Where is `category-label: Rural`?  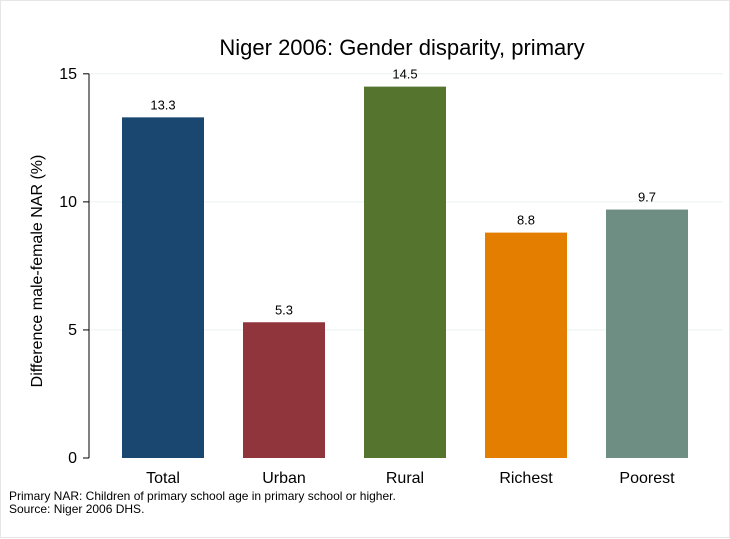
category-label: Rural is located at coordinates (405, 478).